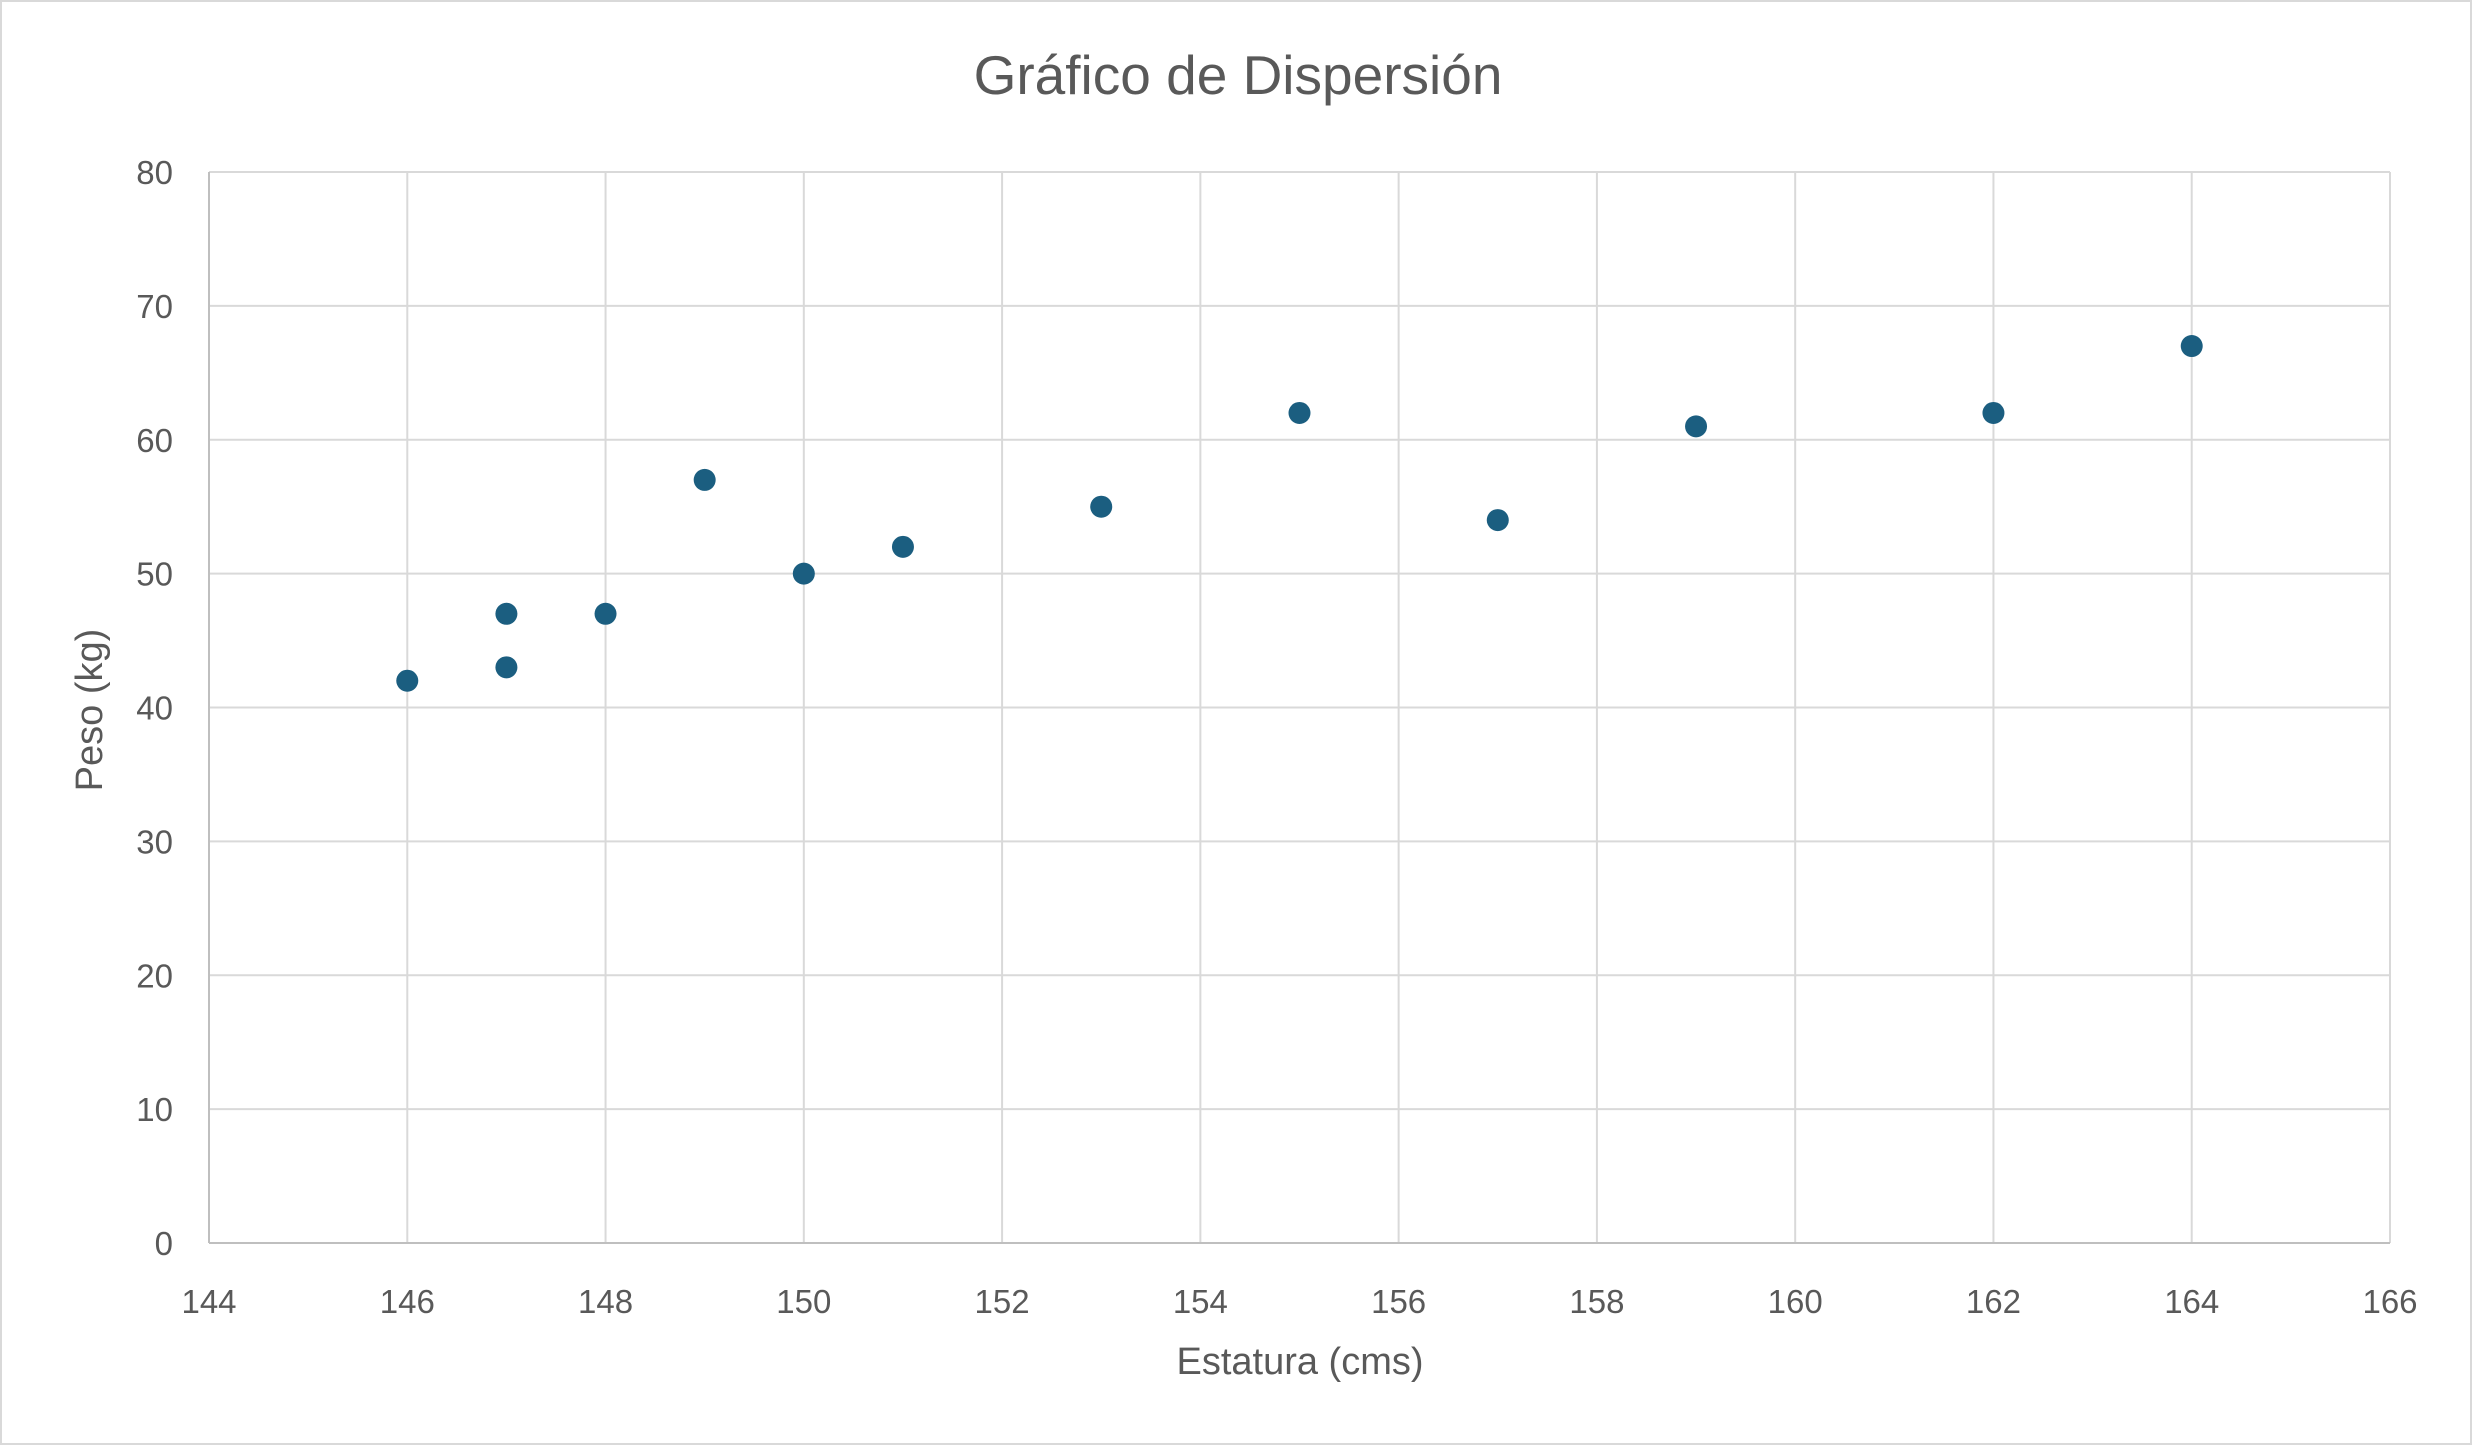 Image resolution: width=2472 pixels, height=1447 pixels. I want to click on y-tick-label: 0, so click(164, 1243).